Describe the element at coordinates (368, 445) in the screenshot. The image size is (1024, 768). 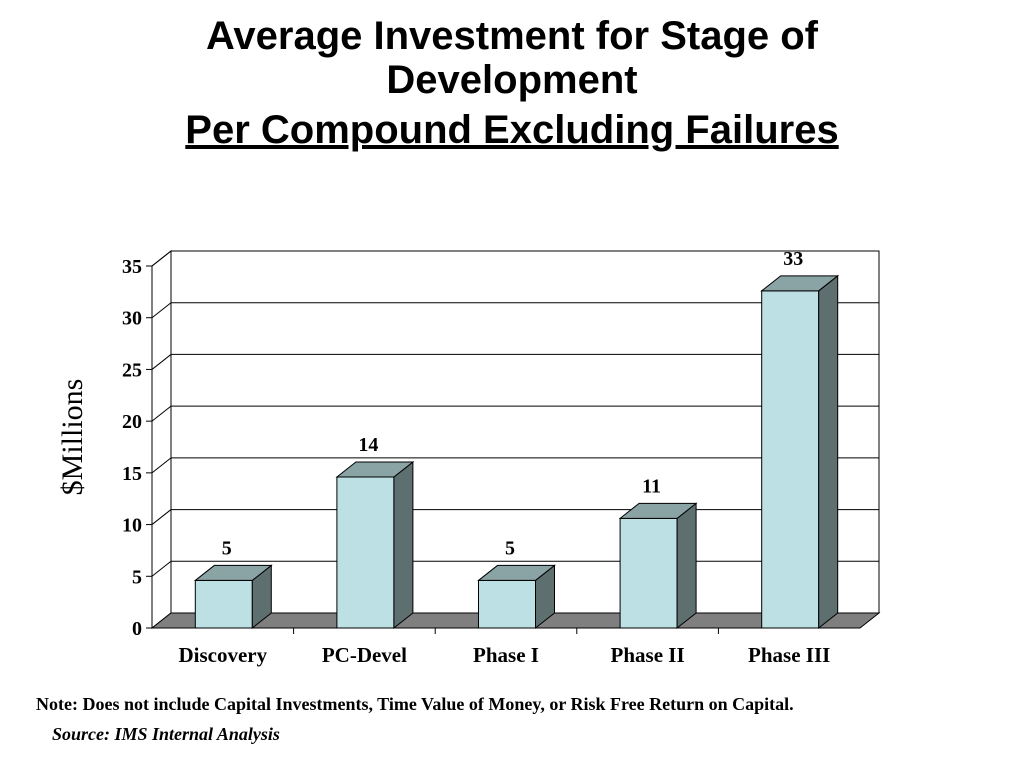
I see `data-label: 14` at that location.